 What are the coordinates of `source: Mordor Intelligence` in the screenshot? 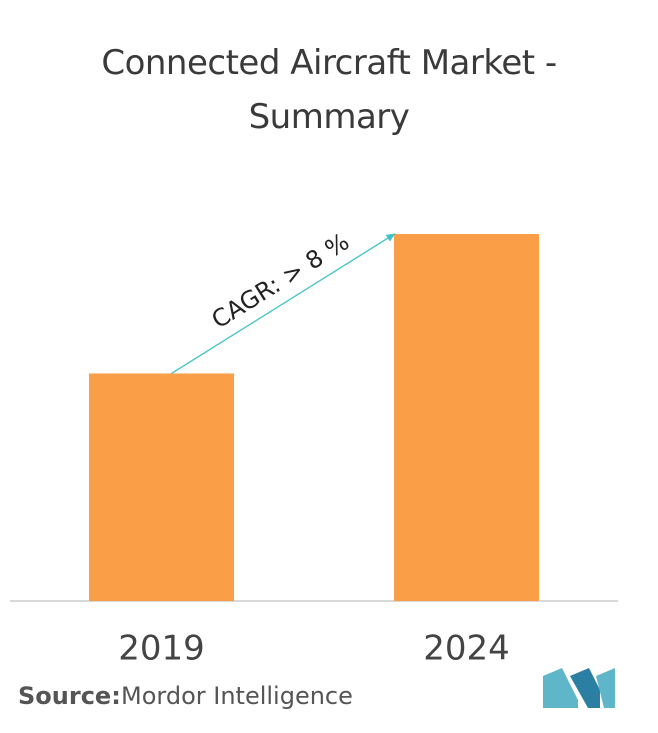 It's located at (237, 696).